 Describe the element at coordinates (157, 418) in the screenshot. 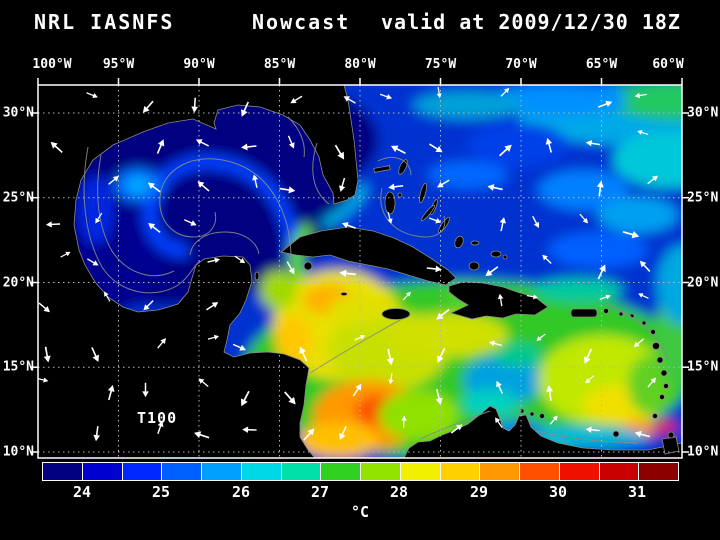

I see `field-annotation: T100` at that location.